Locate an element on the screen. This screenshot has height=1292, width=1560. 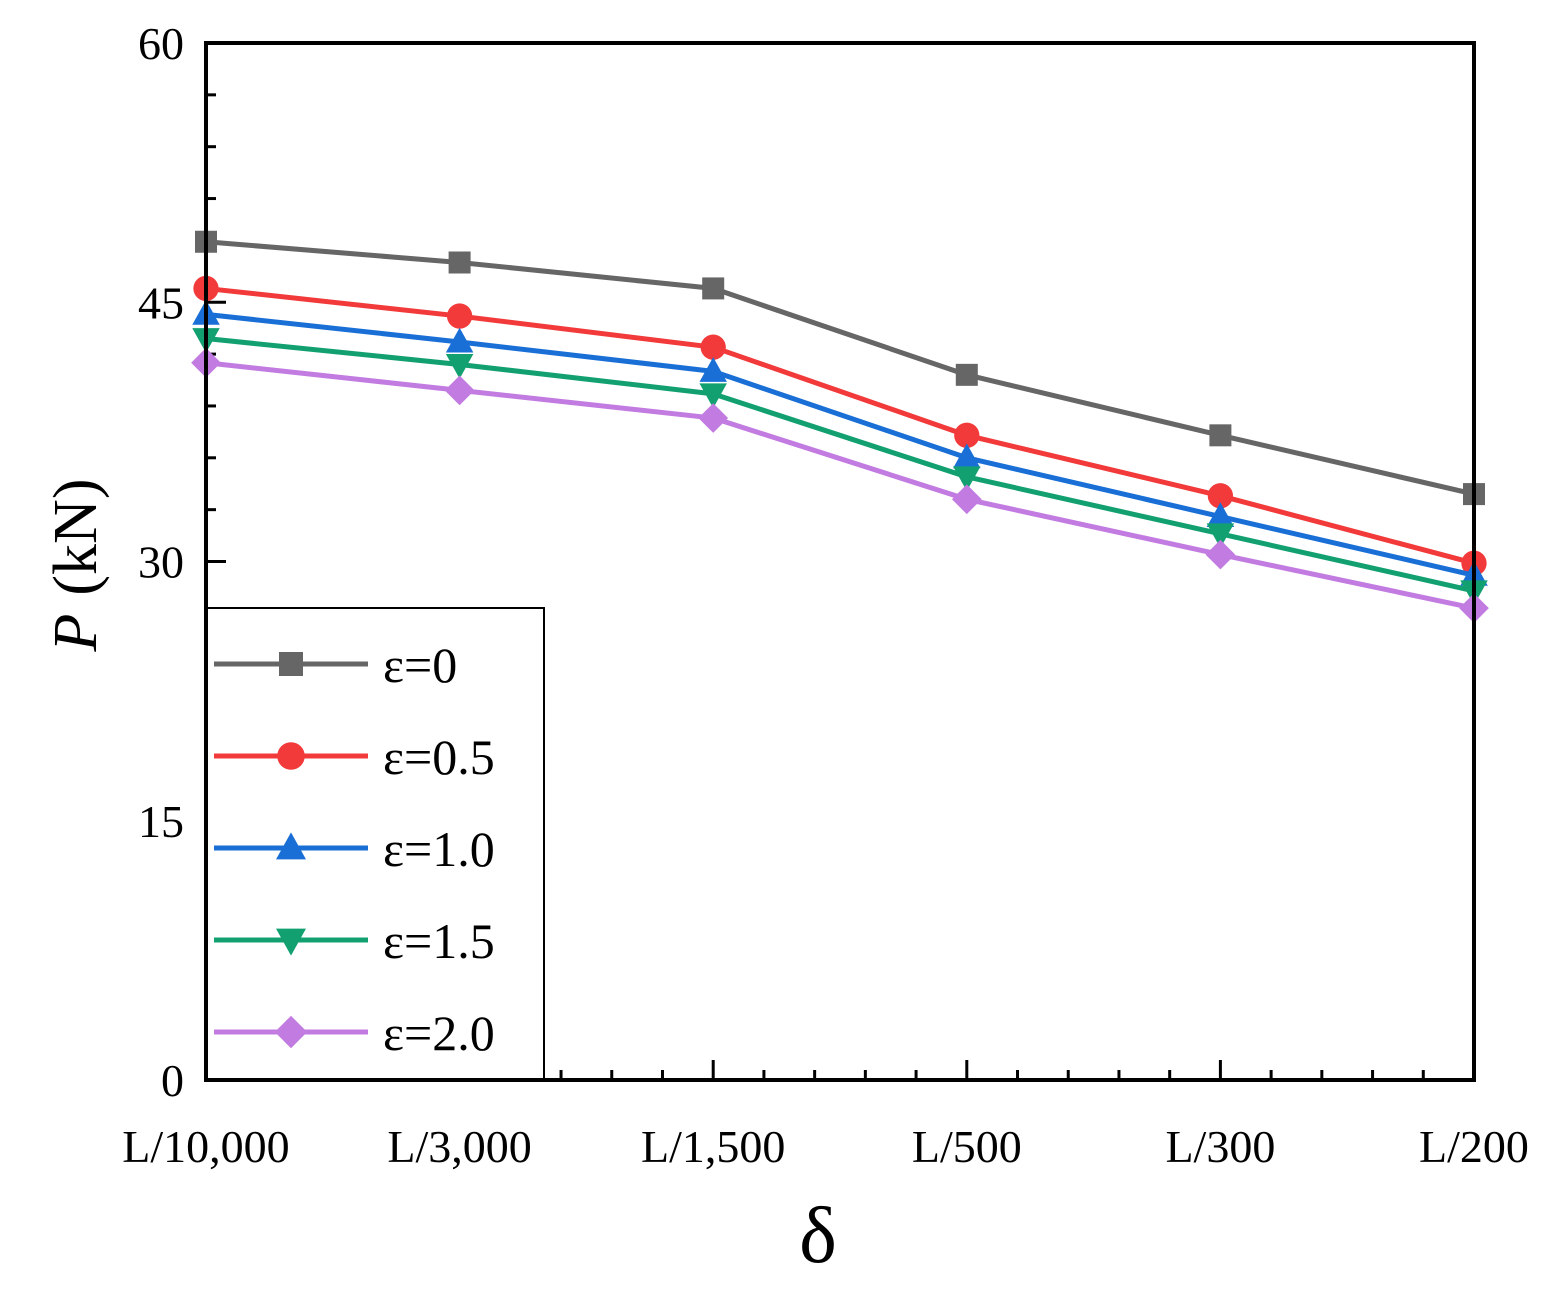
y-tick-label: 60 is located at coordinates (161, 43).